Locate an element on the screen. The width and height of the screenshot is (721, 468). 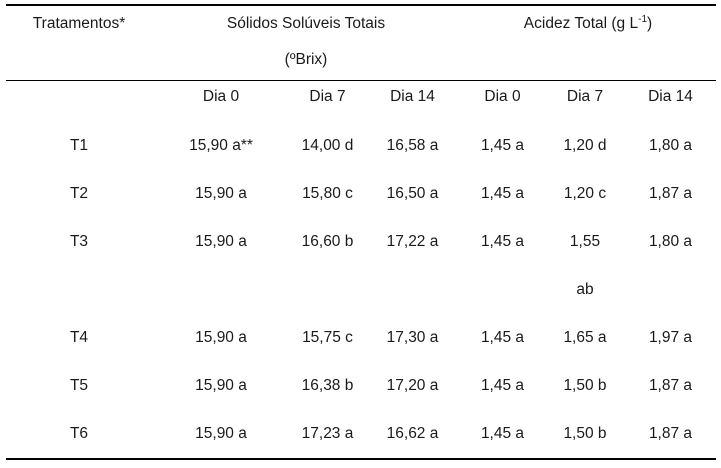
empty-corner-cell is located at coordinates (79, 101).